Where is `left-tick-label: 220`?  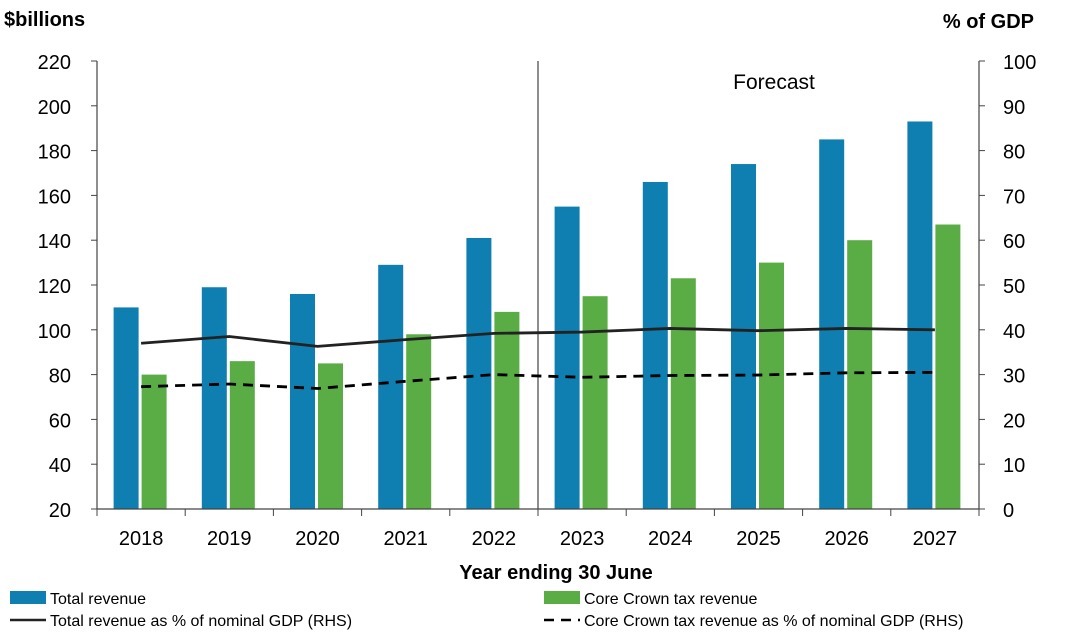
left-tick-label: 220 is located at coordinates (54, 63).